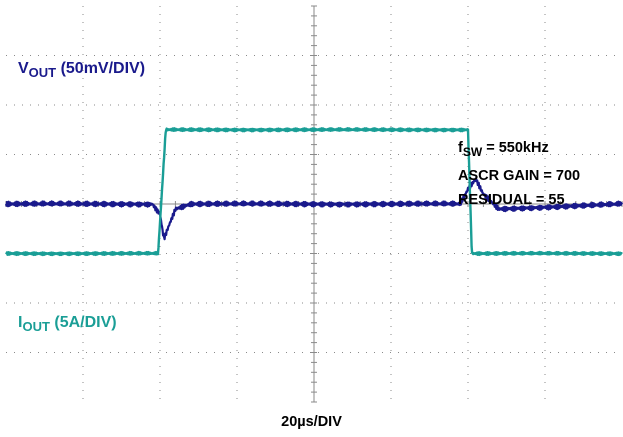  What do you see at coordinates (511, 200) in the screenshot?
I see `residual-annotation: RESIDUAL = 55` at bounding box center [511, 200].